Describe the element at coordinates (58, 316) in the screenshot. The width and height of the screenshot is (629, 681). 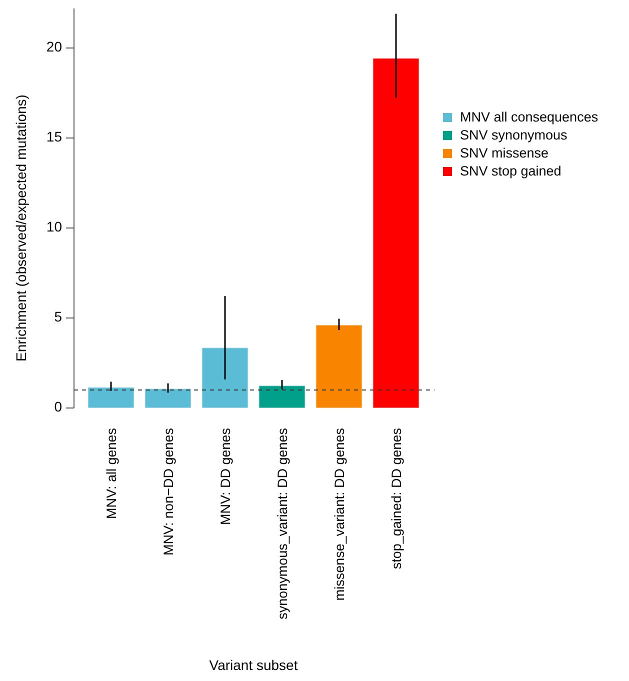
I see `y-tick-label: 5` at that location.